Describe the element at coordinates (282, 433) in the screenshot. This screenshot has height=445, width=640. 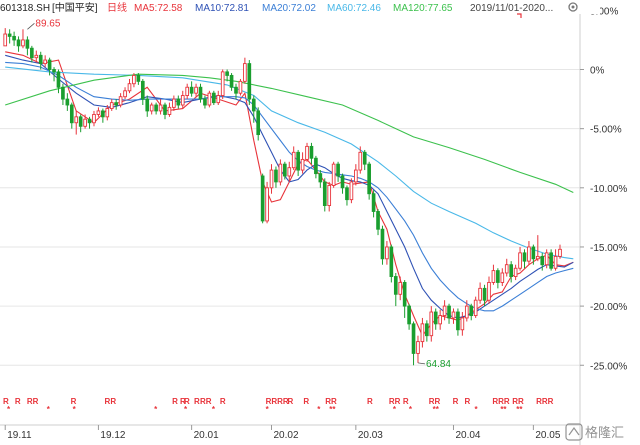
I see `x-axis-ticks: 19.11 19.12 20.01 20.02 20.03 20.04 20.05` at that location.